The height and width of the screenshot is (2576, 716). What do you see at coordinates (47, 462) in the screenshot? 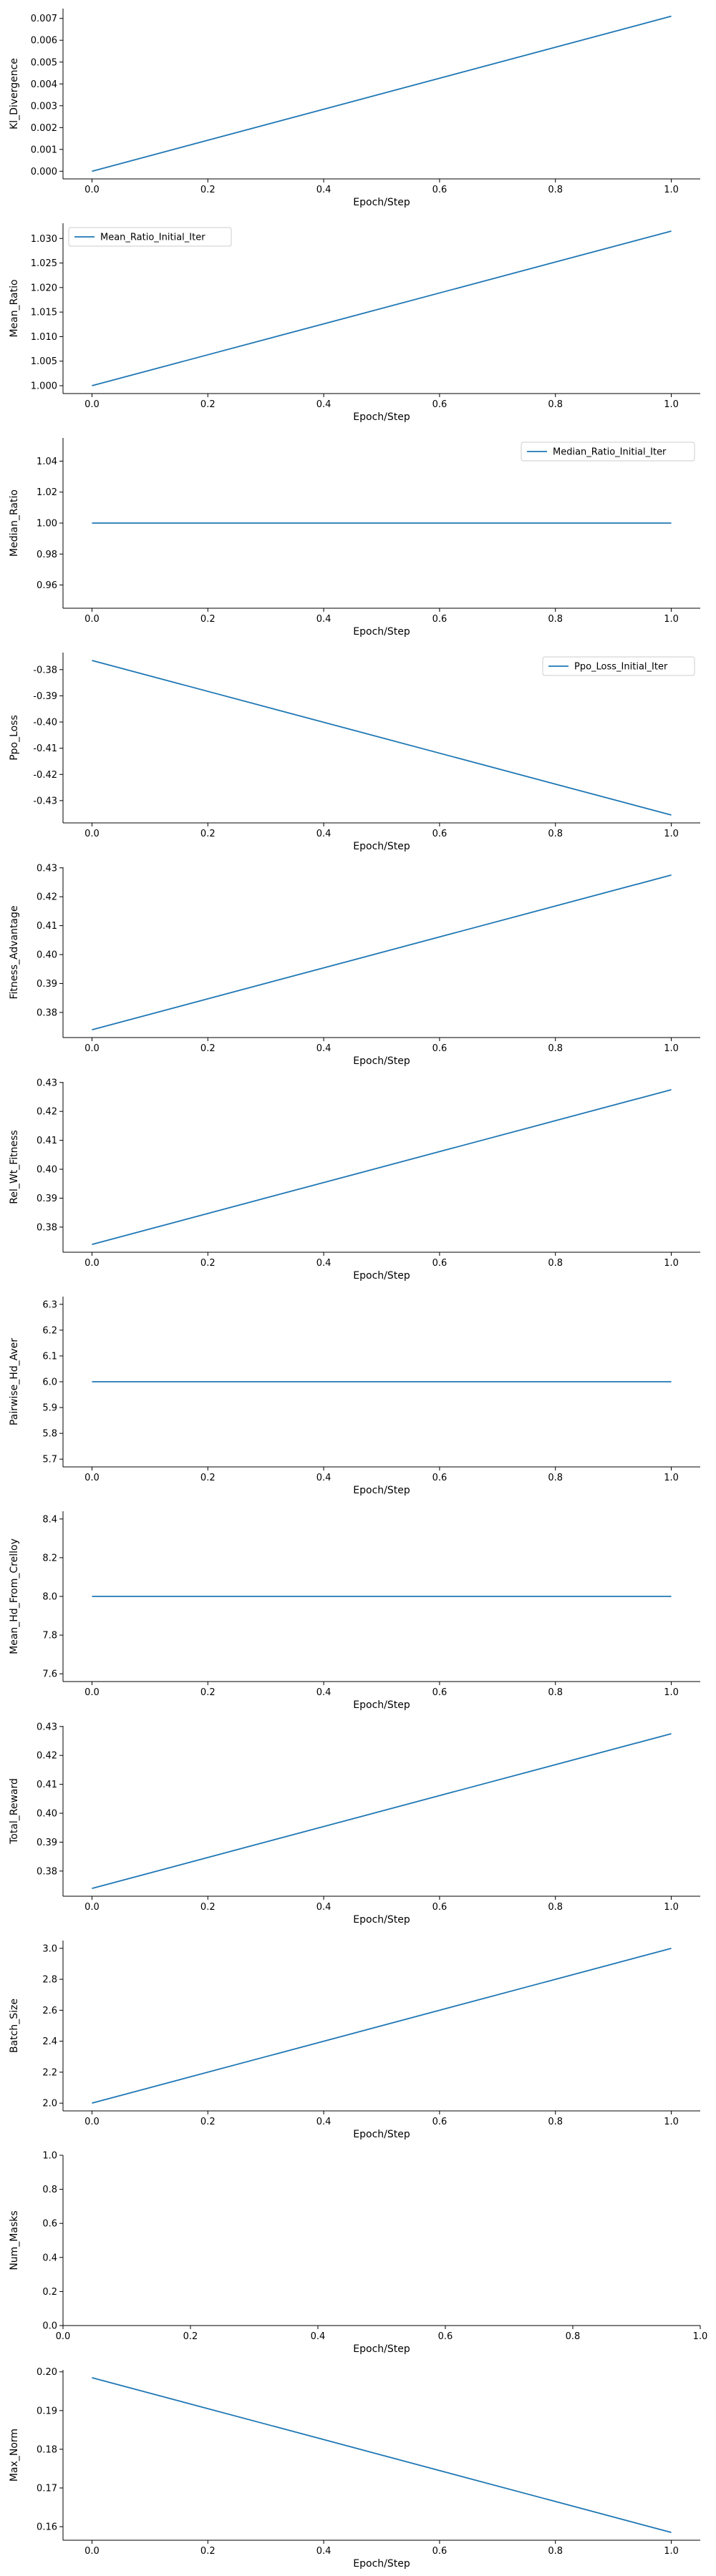
I see `y-tick-label: 1.04` at bounding box center [47, 462].